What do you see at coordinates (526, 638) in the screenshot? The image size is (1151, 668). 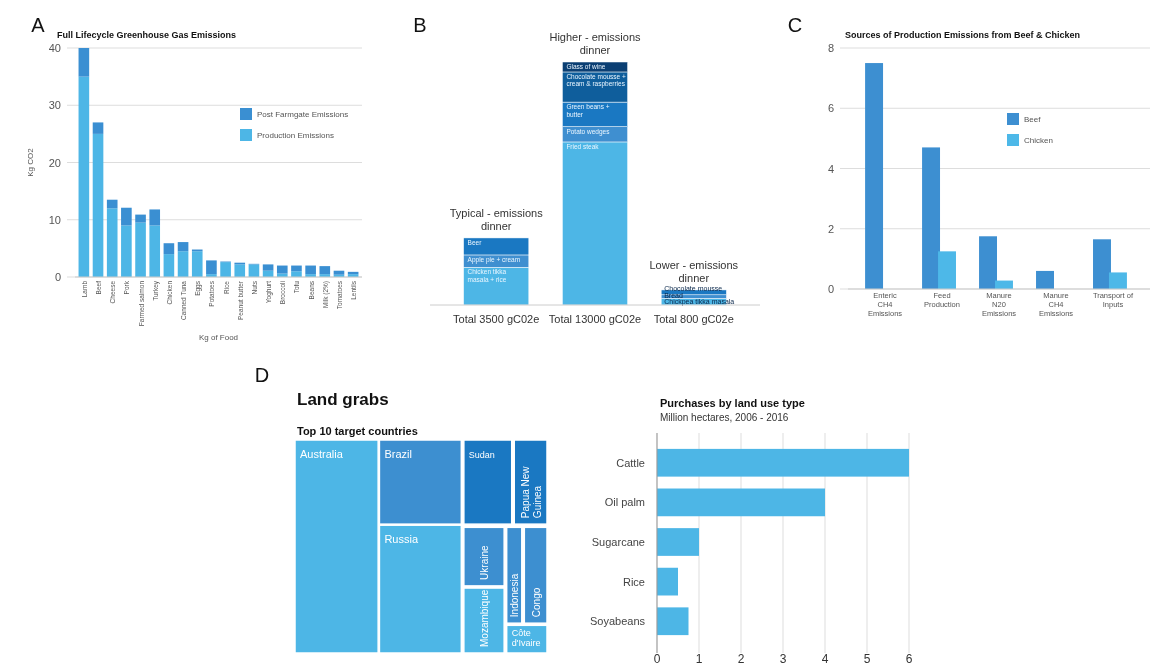 I see `category-label: Côte d'Ivaire` at bounding box center [526, 638].